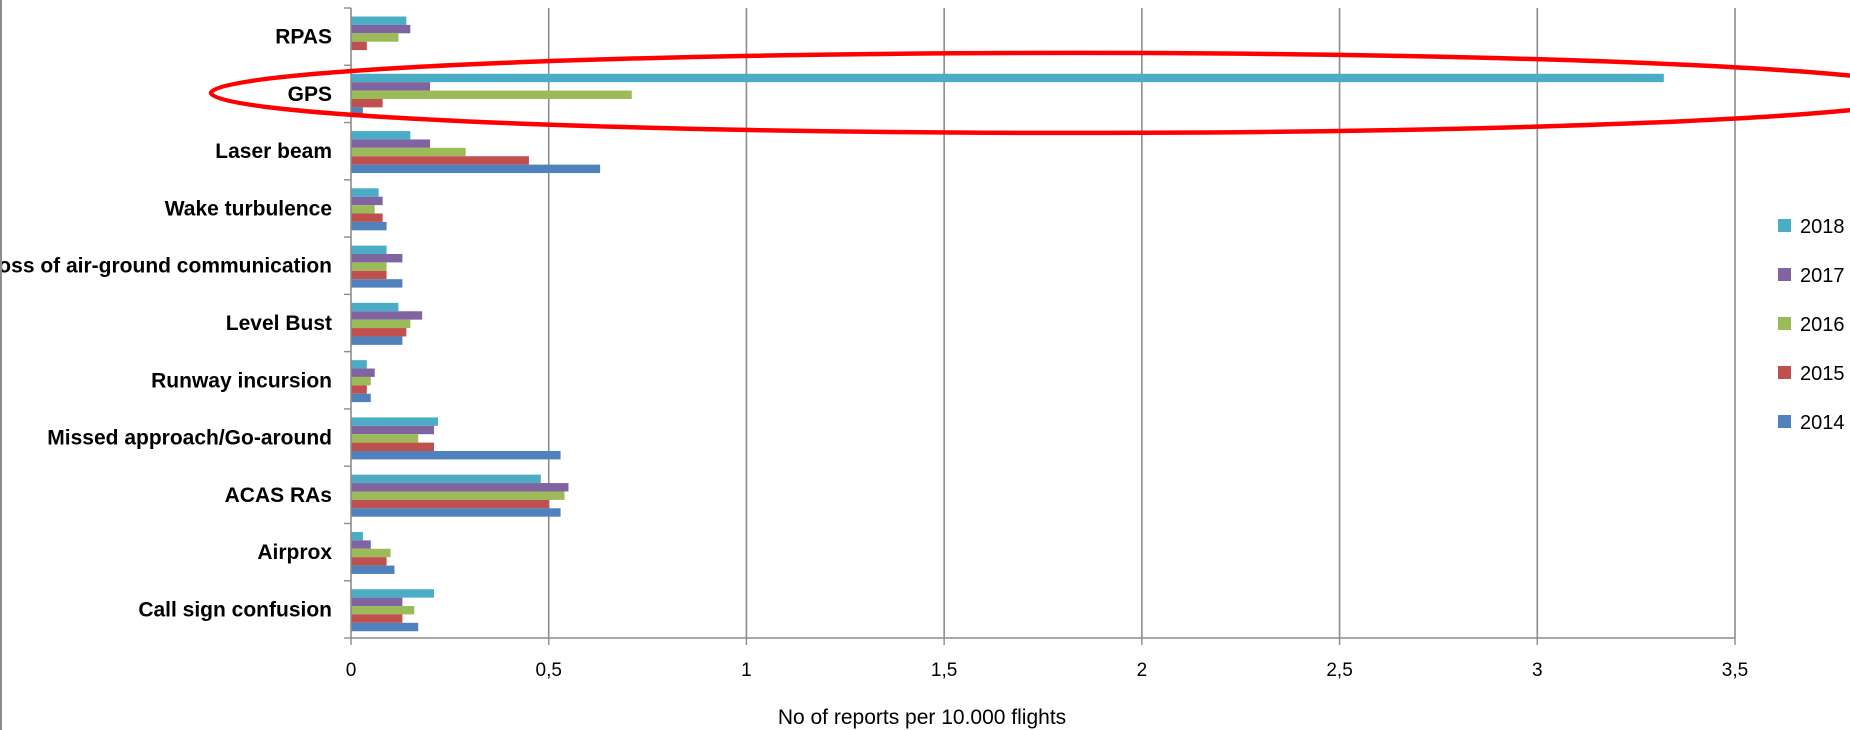  I want to click on category-label: RPAS, so click(303, 37).